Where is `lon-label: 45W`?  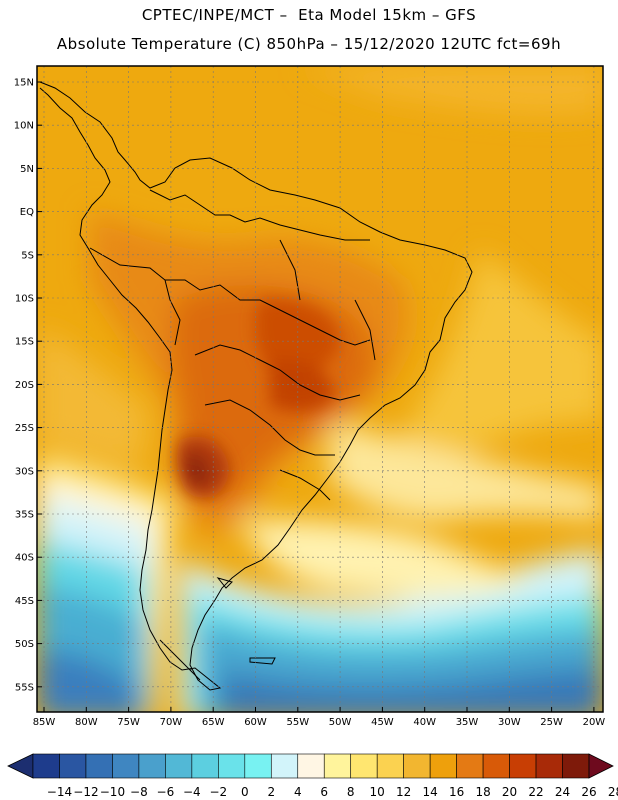 lon-label: 45W is located at coordinates (382, 722).